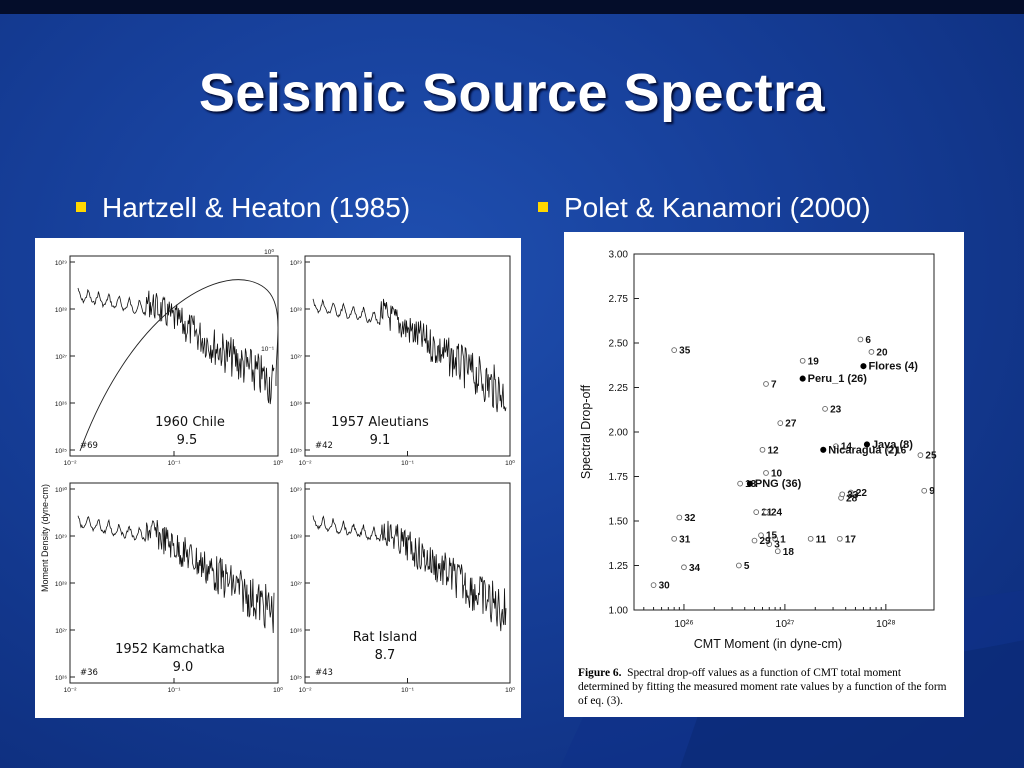  Describe the element at coordinates (783, 539) in the screenshot. I see `point-label: 1` at that location.